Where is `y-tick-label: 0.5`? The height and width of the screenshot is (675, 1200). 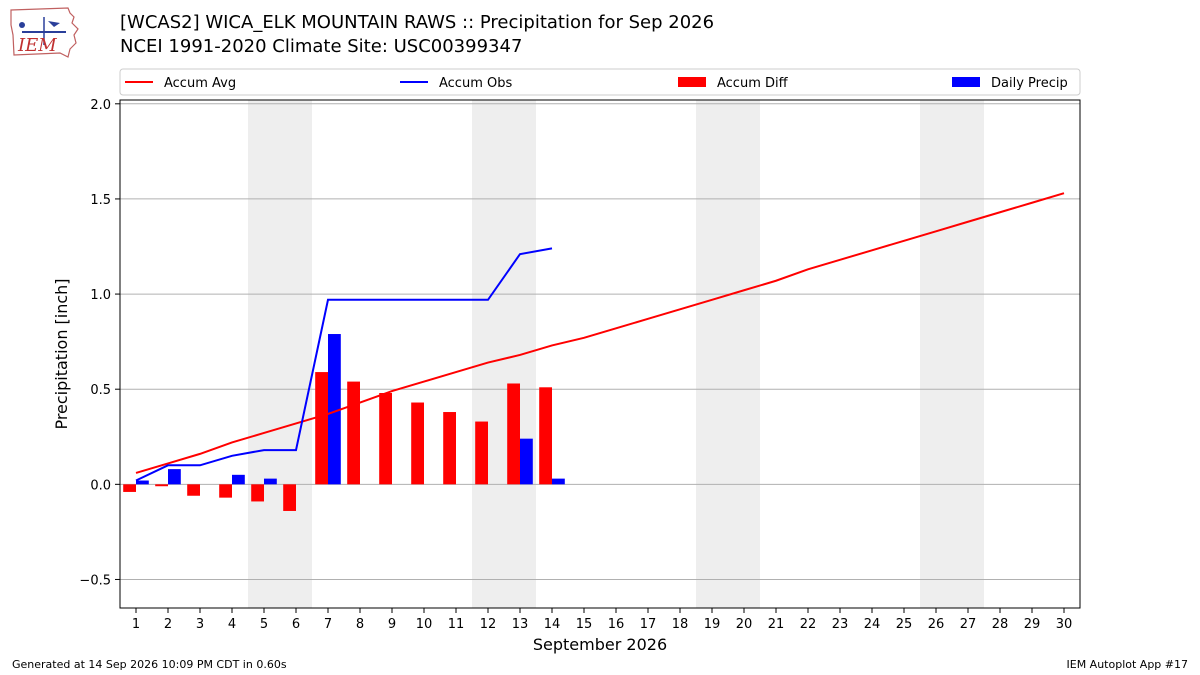
y-tick-label: 0.5 is located at coordinates (100, 390).